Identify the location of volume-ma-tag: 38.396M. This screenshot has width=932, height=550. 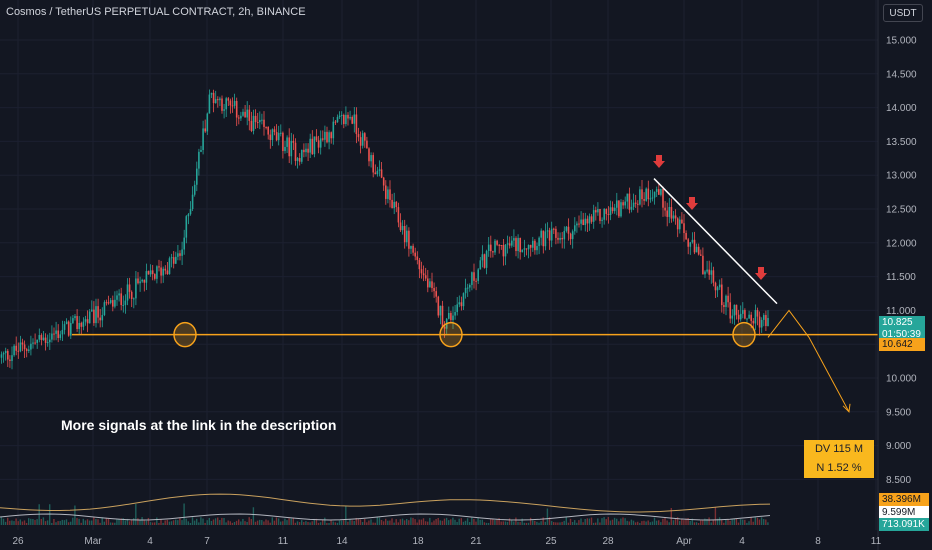
(904, 499).